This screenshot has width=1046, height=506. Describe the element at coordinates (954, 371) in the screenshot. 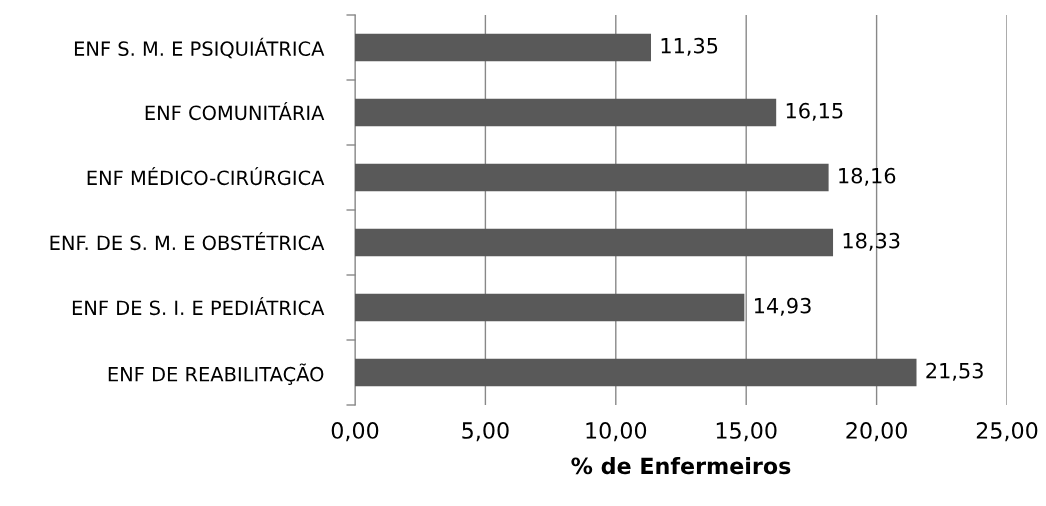

I see `data-label: 21,53` at that location.